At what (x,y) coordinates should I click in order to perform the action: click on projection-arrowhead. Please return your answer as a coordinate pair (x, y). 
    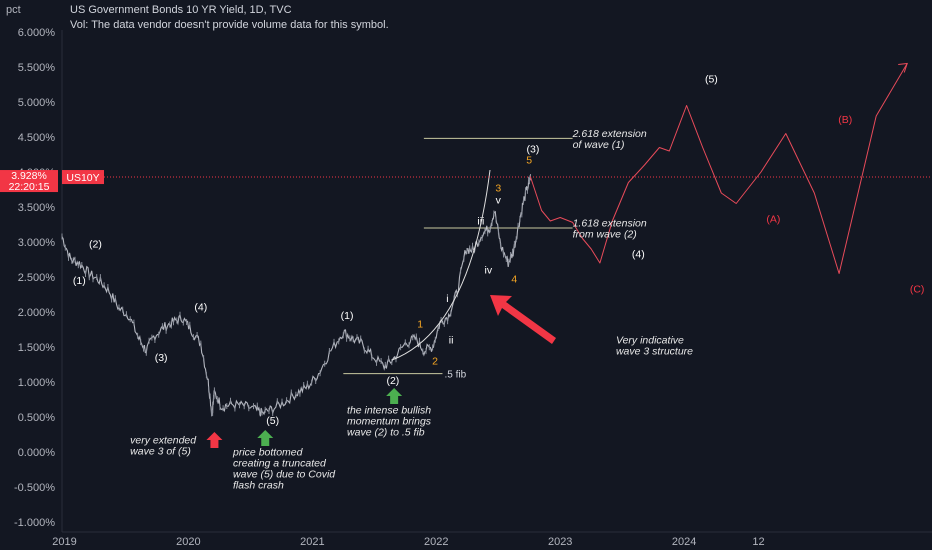
    Looking at the image, I should click on (903, 67).